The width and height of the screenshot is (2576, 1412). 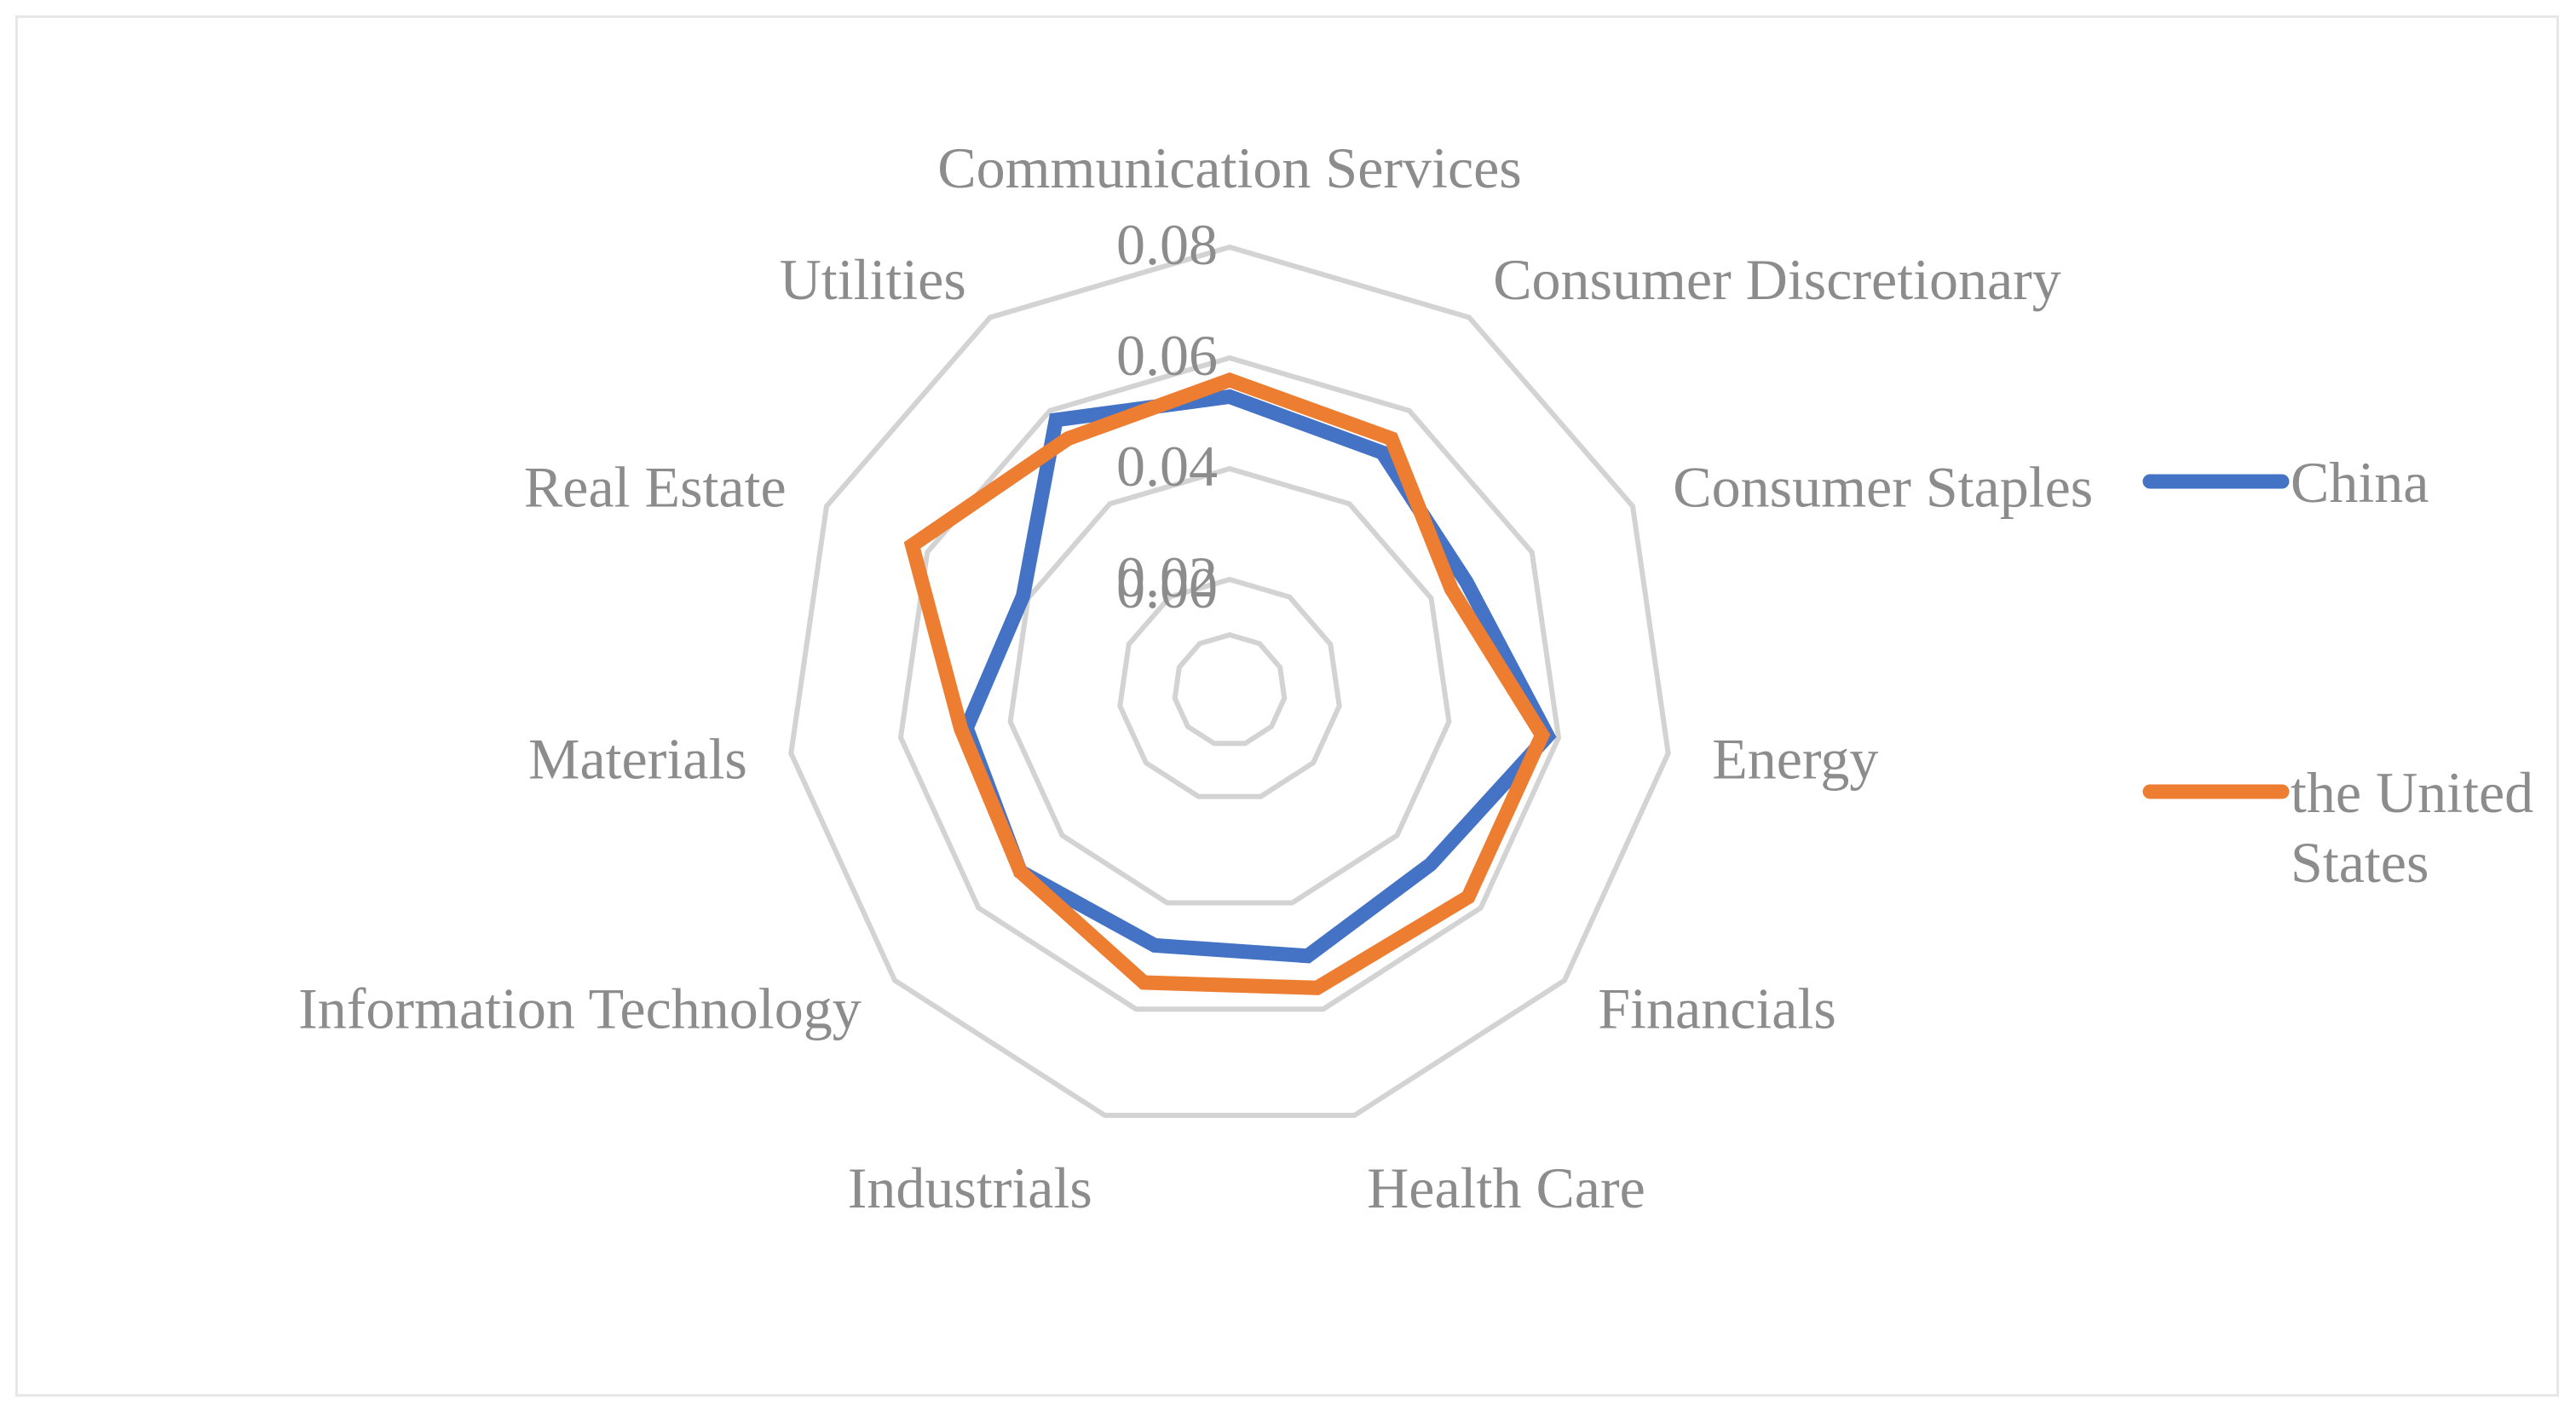 I want to click on category-label-5: Health Care, so click(x=1506, y=1188).